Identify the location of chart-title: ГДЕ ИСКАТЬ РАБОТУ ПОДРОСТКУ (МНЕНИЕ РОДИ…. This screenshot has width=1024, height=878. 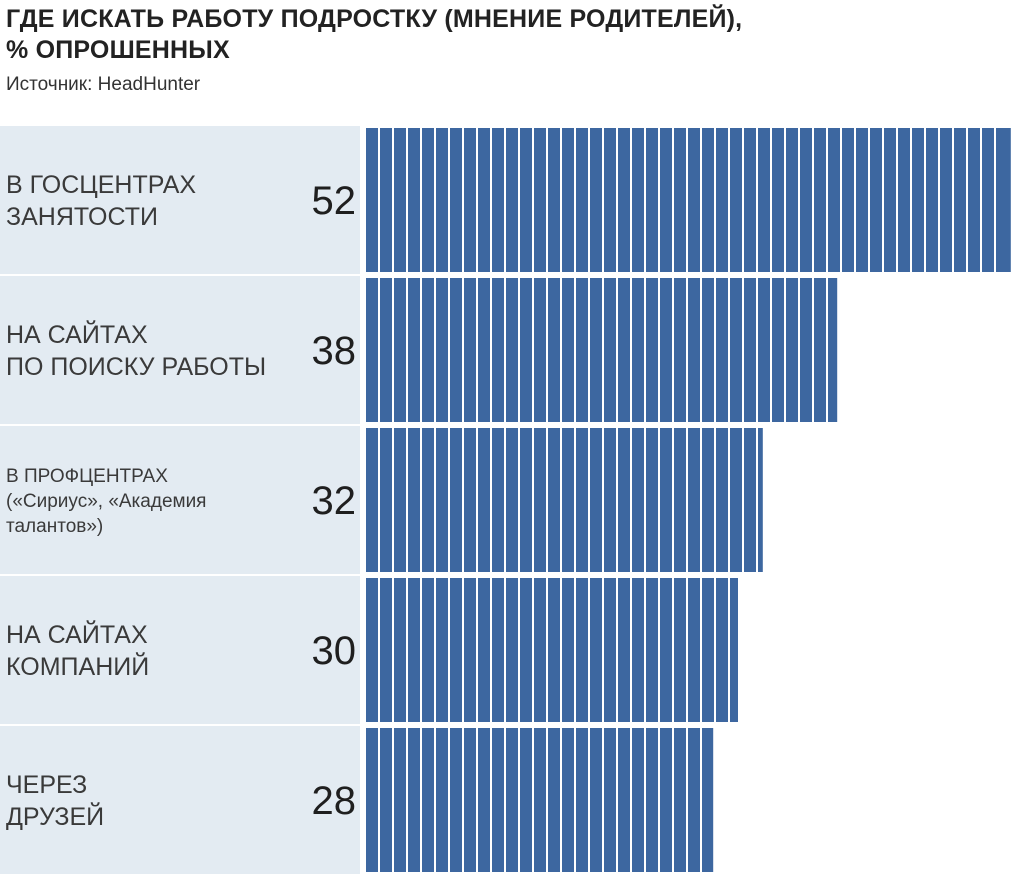
(511, 35).